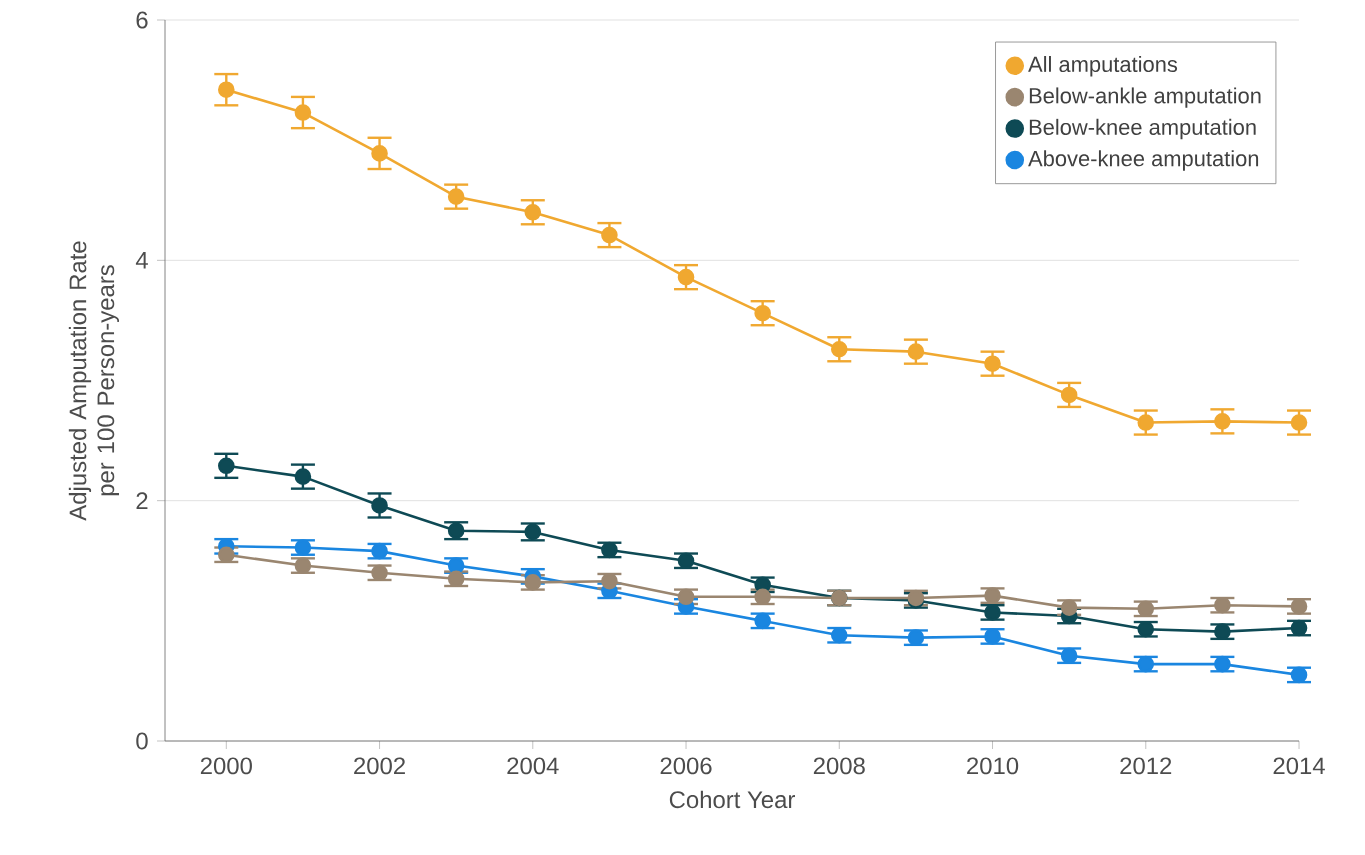 The height and width of the screenshot is (855, 1365). Describe the element at coordinates (1103, 66) in the screenshot. I see `legend-label: All amputations` at that location.